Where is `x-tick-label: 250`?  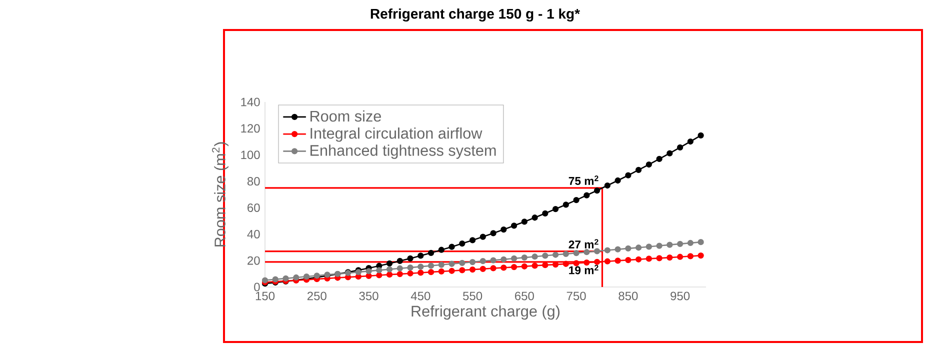 x-tick-label: 250 is located at coordinates (316, 296).